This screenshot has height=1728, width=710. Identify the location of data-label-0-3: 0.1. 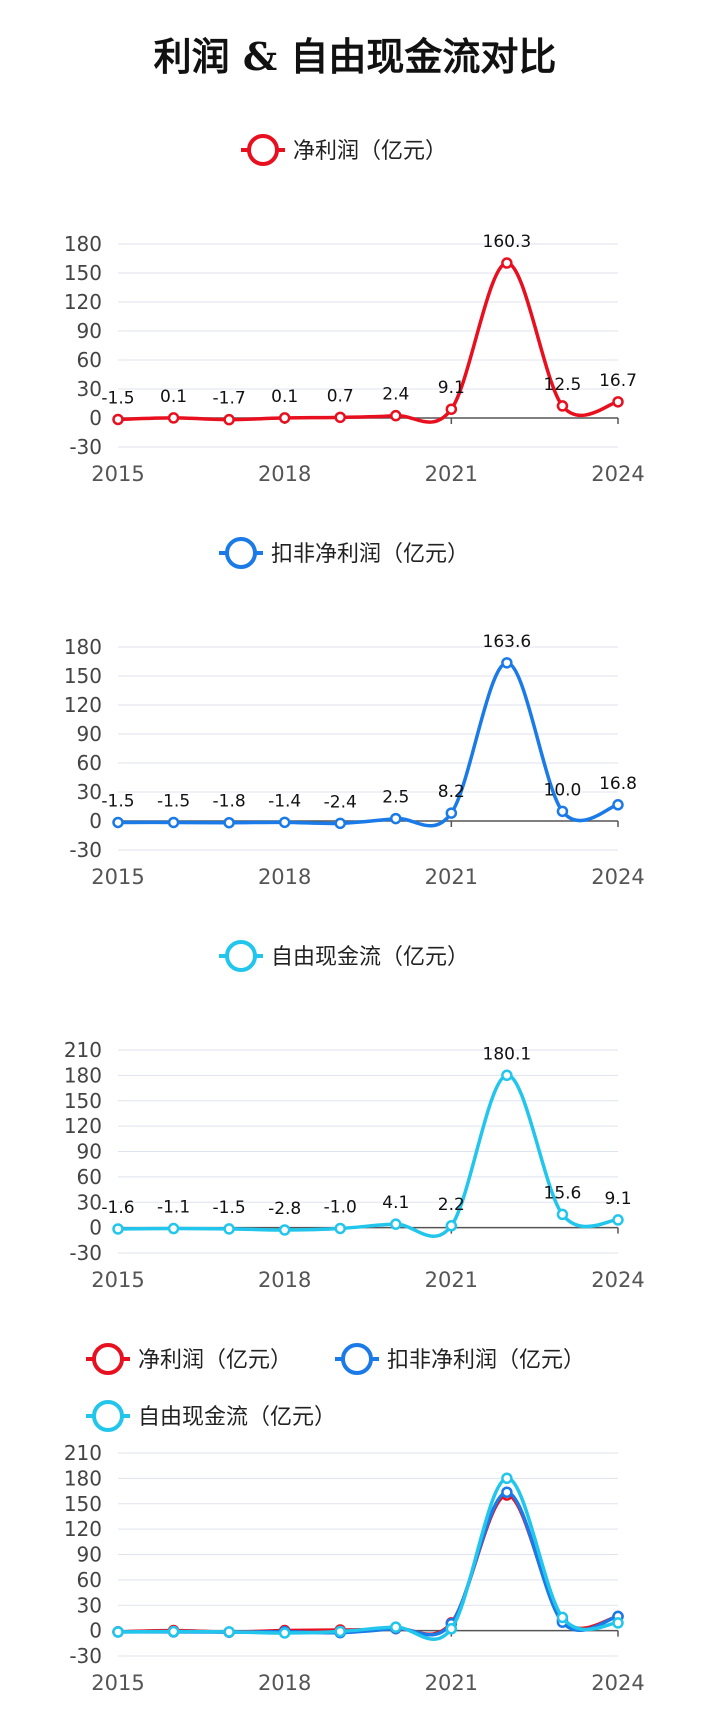
(284, 397).